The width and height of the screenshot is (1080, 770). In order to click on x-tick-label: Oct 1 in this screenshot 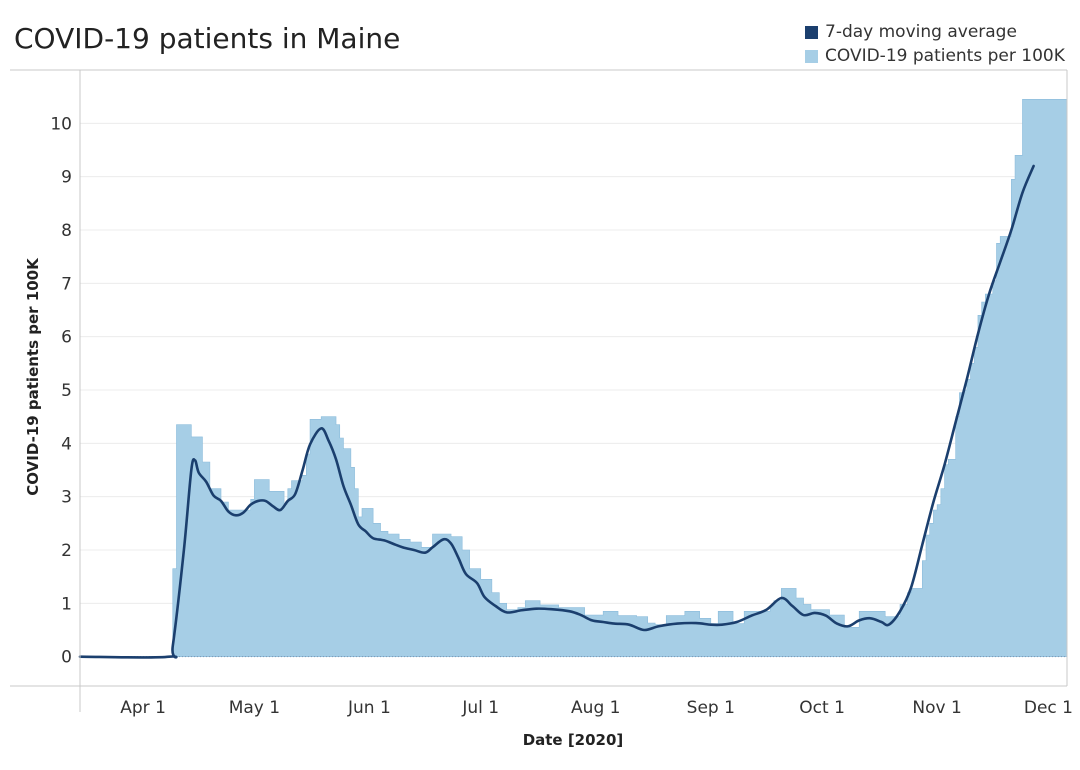, I will do `click(822, 708)`.